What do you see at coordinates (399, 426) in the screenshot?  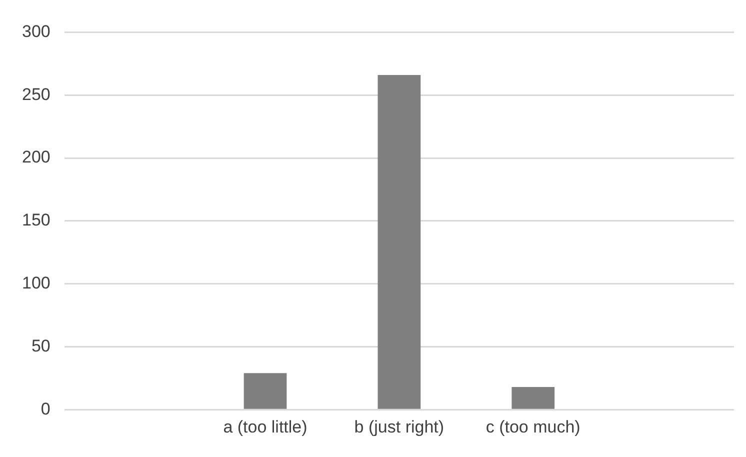 I see `x-tick-label: b (just right)` at bounding box center [399, 426].